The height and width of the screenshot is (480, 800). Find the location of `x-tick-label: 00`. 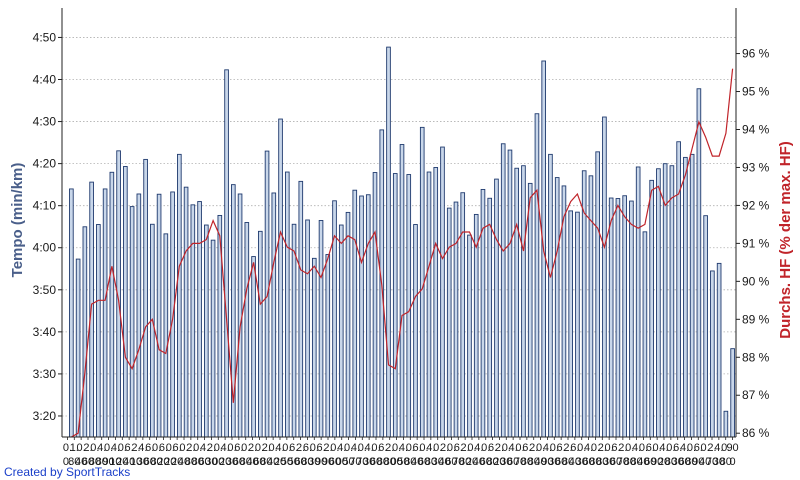

x-tick-label: 00 is located at coordinates (342, 462).